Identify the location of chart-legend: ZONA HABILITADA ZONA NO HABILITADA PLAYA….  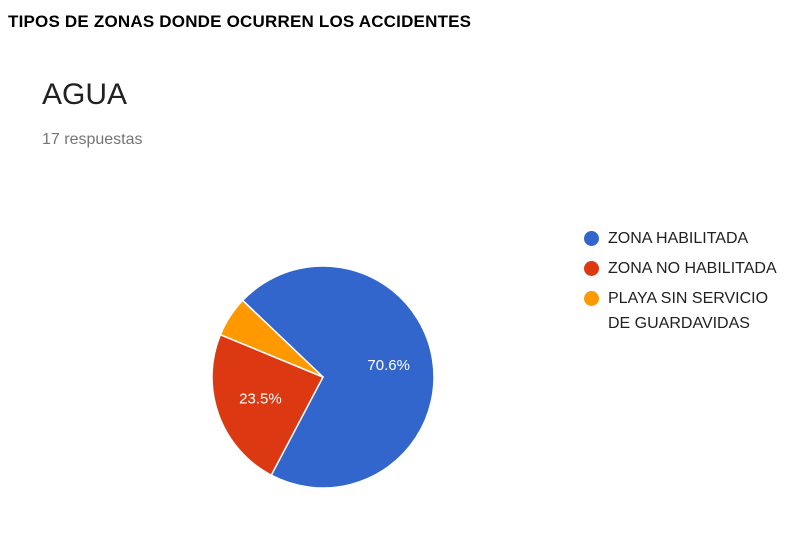
(689, 283).